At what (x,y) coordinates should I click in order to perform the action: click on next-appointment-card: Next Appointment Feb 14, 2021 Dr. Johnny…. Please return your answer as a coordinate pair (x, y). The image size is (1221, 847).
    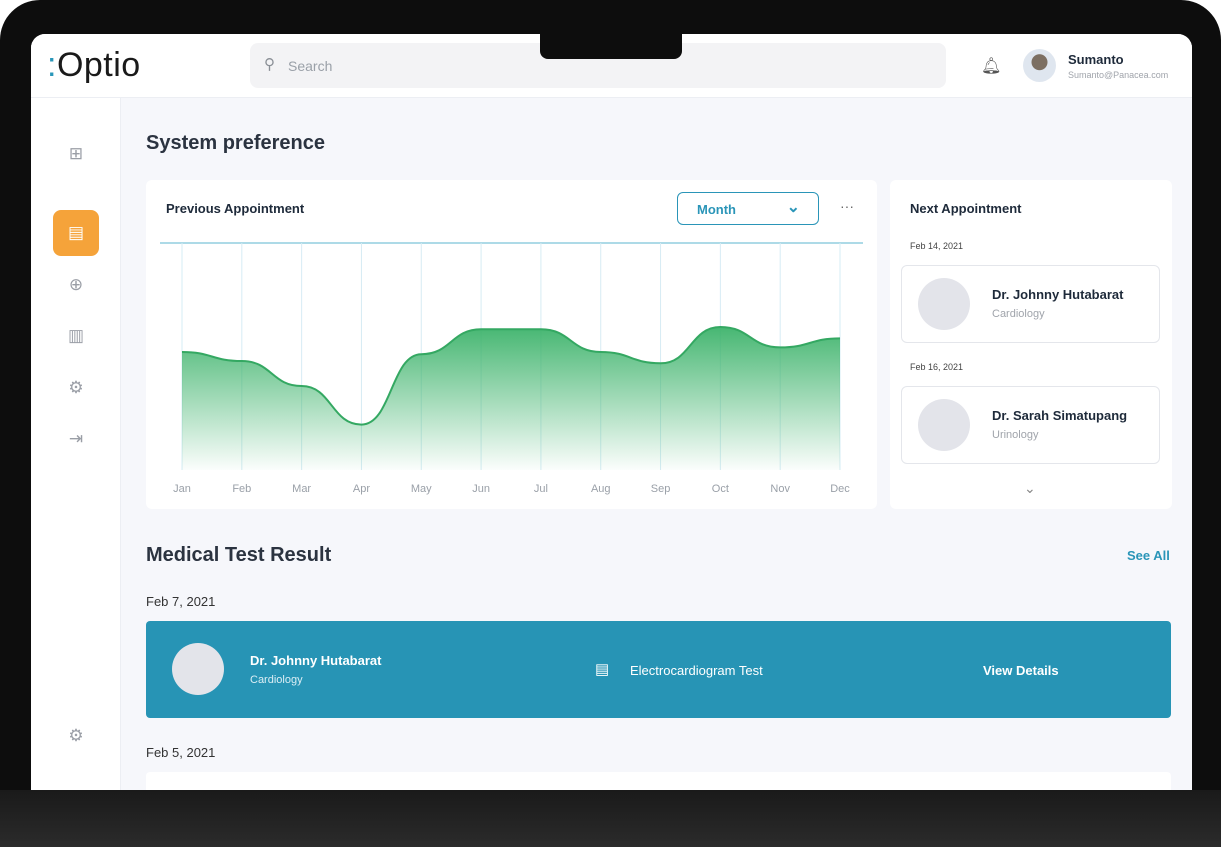
    Looking at the image, I should click on (1031, 344).